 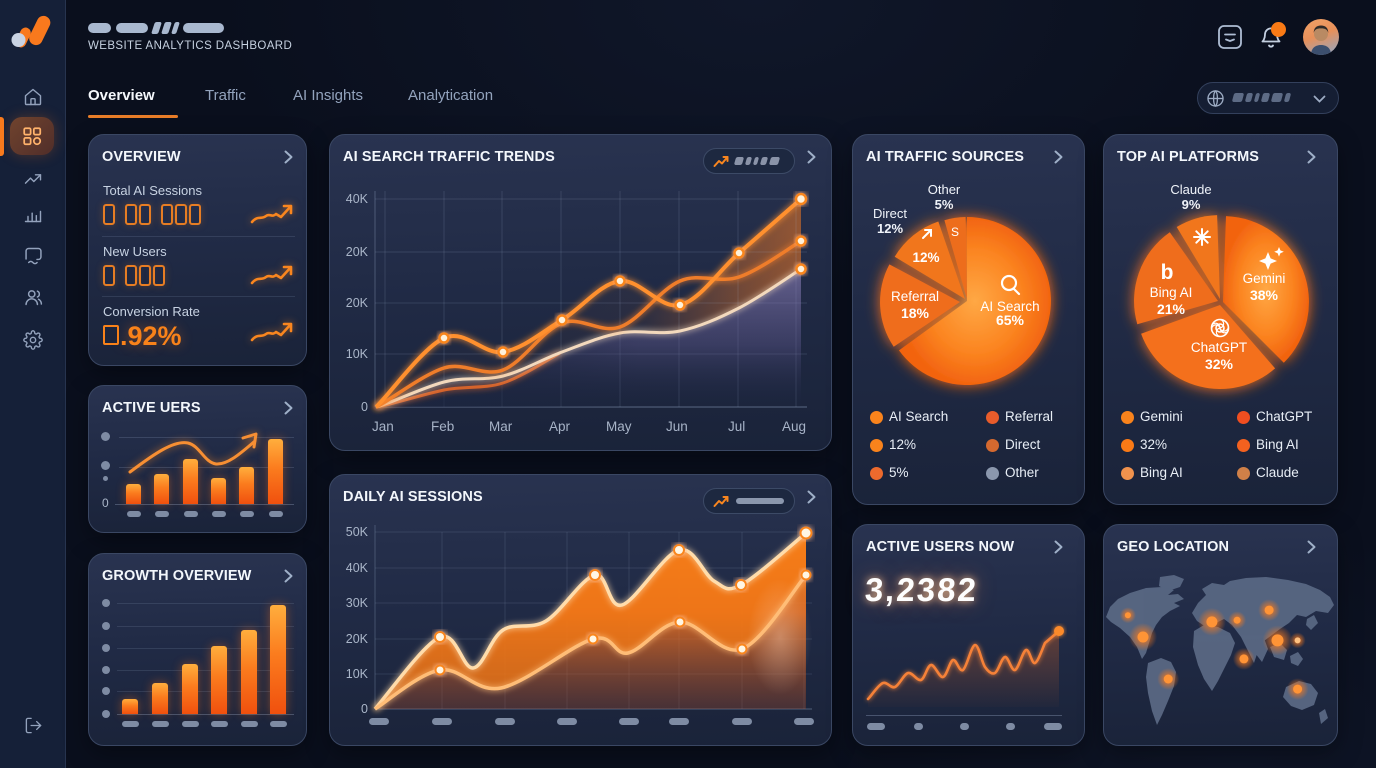 I want to click on svg-text: ChatGPT, so click(x=1219, y=347).